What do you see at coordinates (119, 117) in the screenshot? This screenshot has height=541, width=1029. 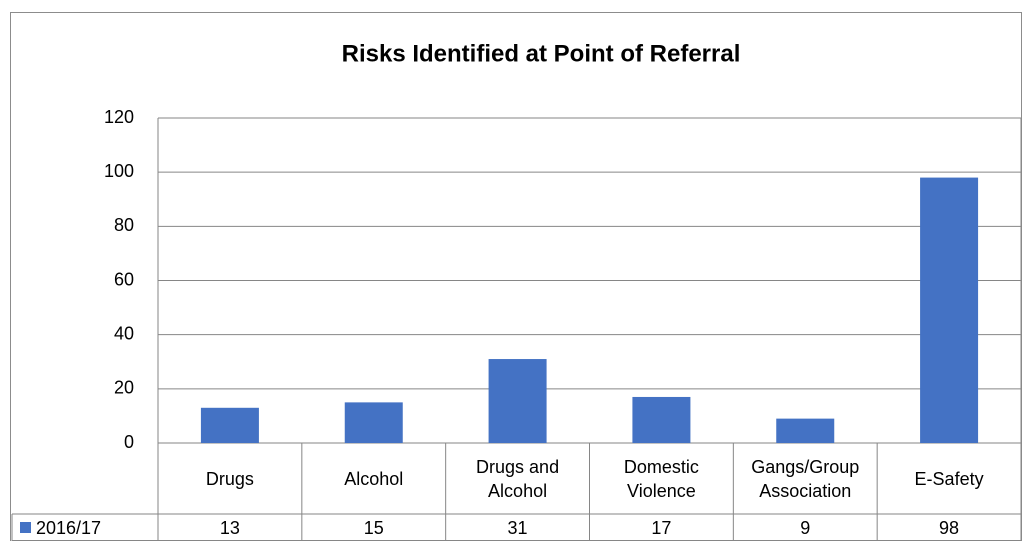 I see `y-tick-label: 120` at bounding box center [119, 117].